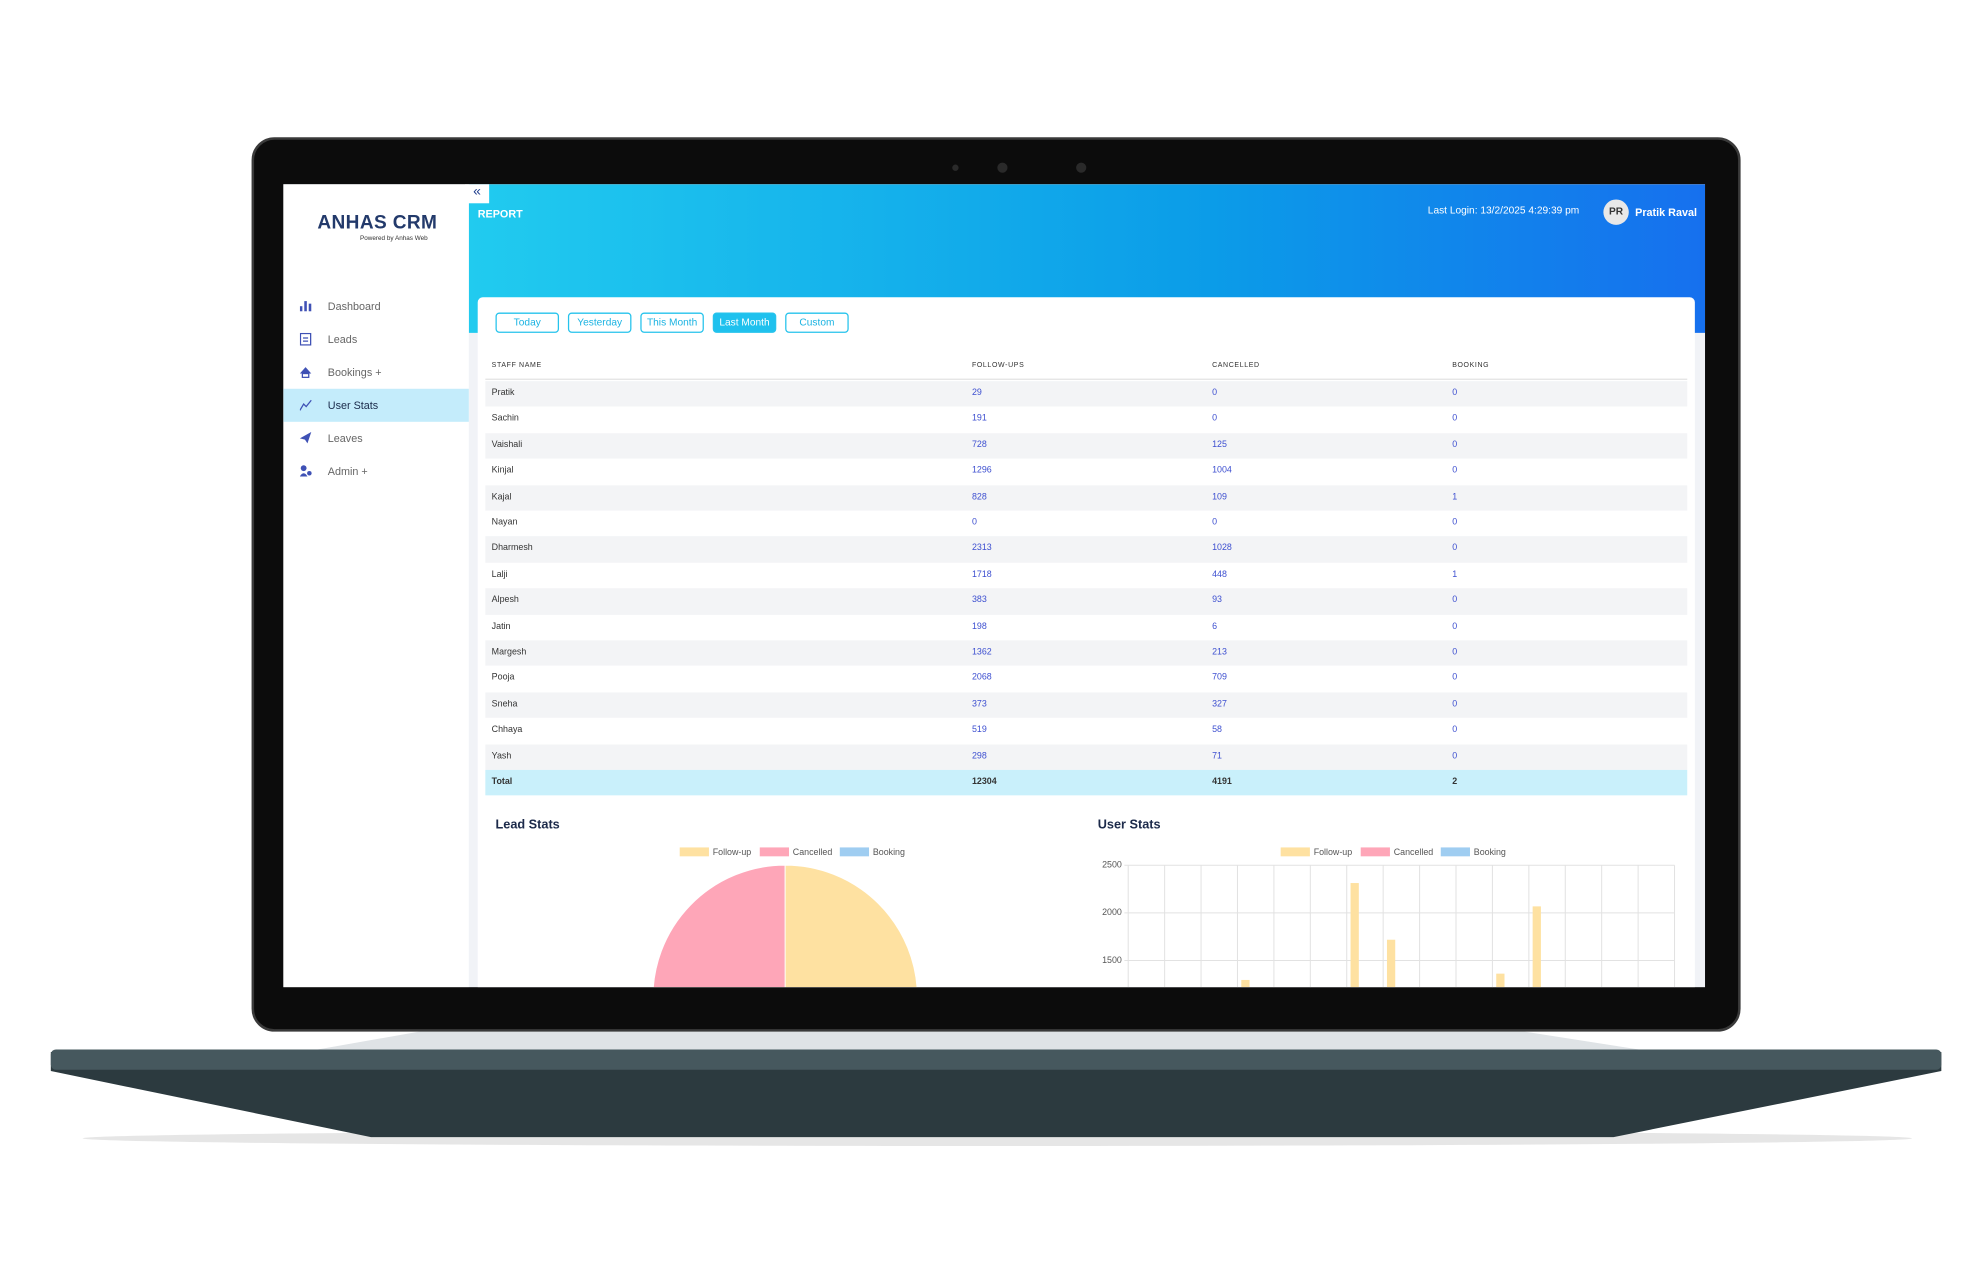 Image resolution: width=1982 pixels, height=1271 pixels. What do you see at coordinates (505, 601) in the screenshot?
I see `cell-name: Alpesh` at bounding box center [505, 601].